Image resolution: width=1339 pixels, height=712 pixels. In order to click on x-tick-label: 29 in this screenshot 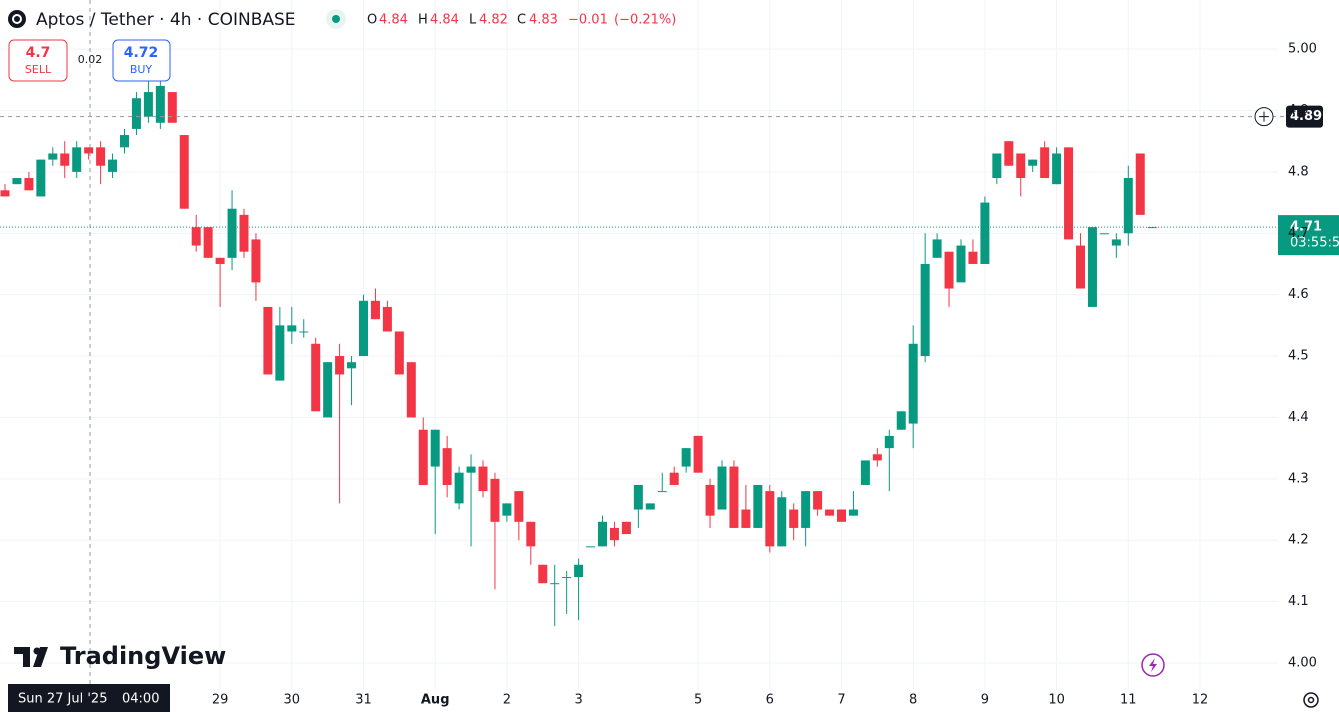, I will do `click(220, 700)`.